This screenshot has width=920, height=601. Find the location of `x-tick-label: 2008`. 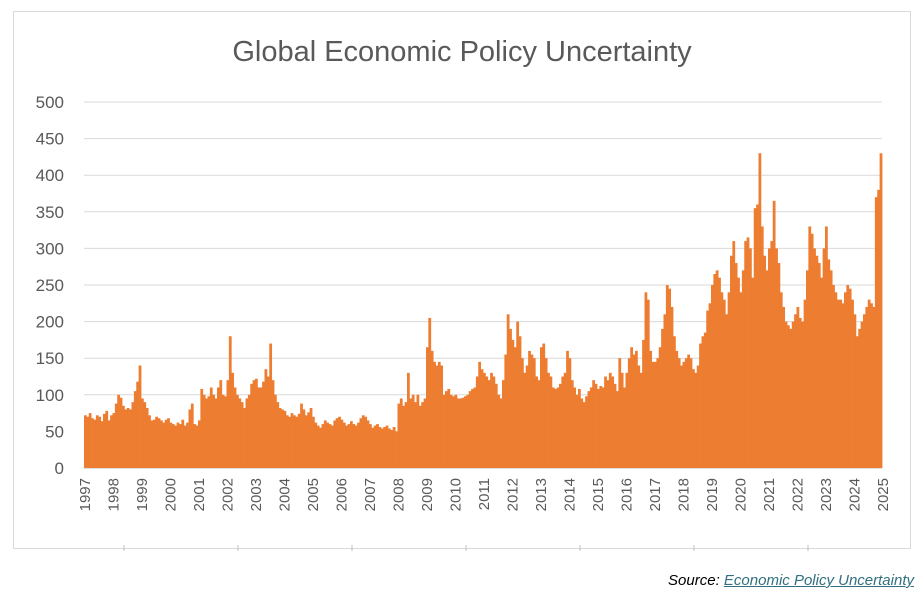

x-tick-label: 2008 is located at coordinates (399, 494).